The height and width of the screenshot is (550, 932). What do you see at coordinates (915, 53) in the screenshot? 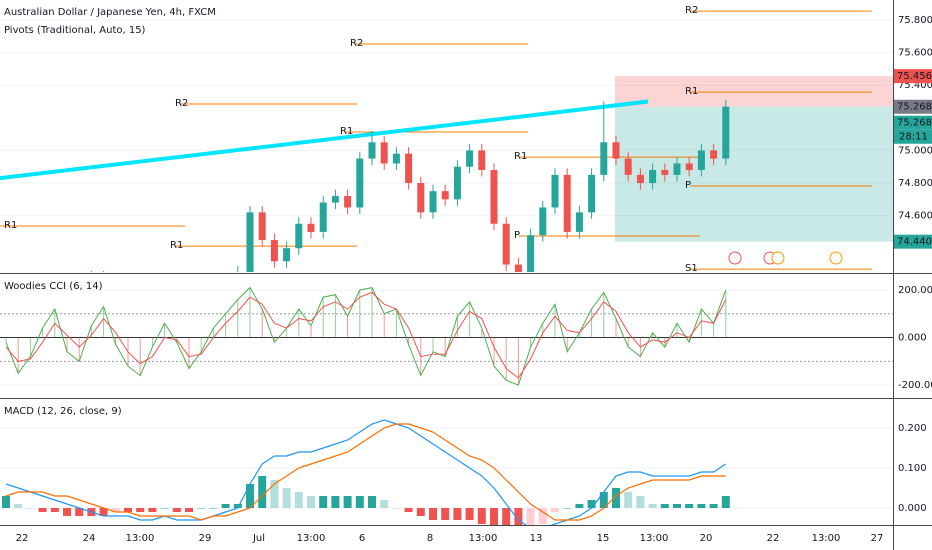
I see `y-tick-label: 75.600` at bounding box center [915, 53].